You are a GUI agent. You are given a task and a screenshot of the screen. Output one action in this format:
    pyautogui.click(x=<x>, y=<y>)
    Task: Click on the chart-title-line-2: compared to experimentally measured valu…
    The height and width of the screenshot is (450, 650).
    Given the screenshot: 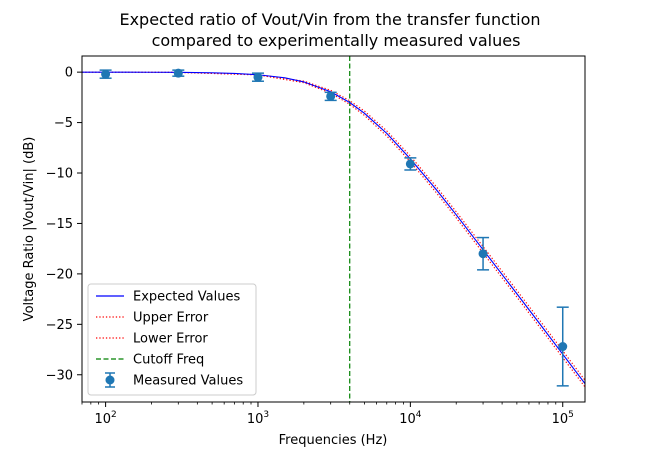 What is the action you would take?
    pyautogui.click(x=336, y=40)
    